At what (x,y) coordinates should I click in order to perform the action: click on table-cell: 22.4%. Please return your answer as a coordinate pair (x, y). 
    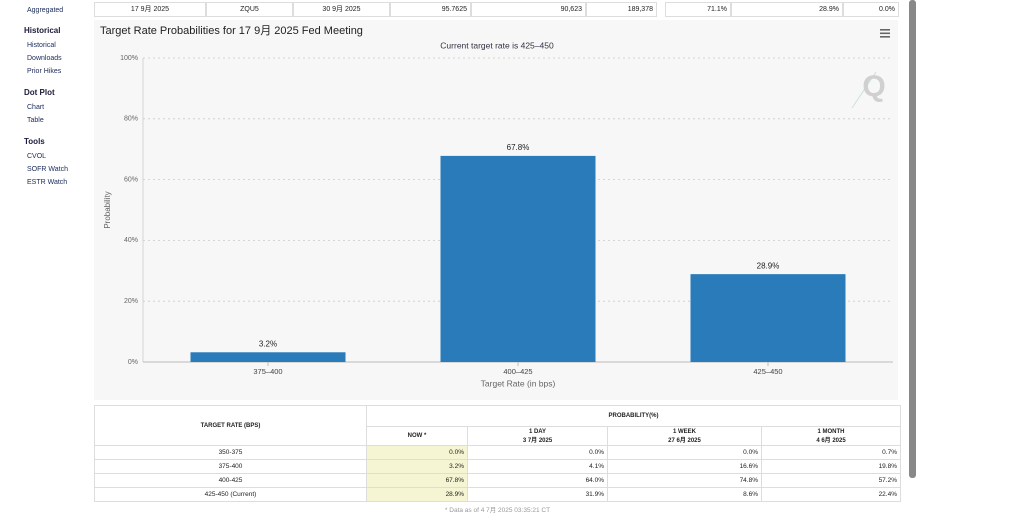
    Looking at the image, I should click on (831, 494).